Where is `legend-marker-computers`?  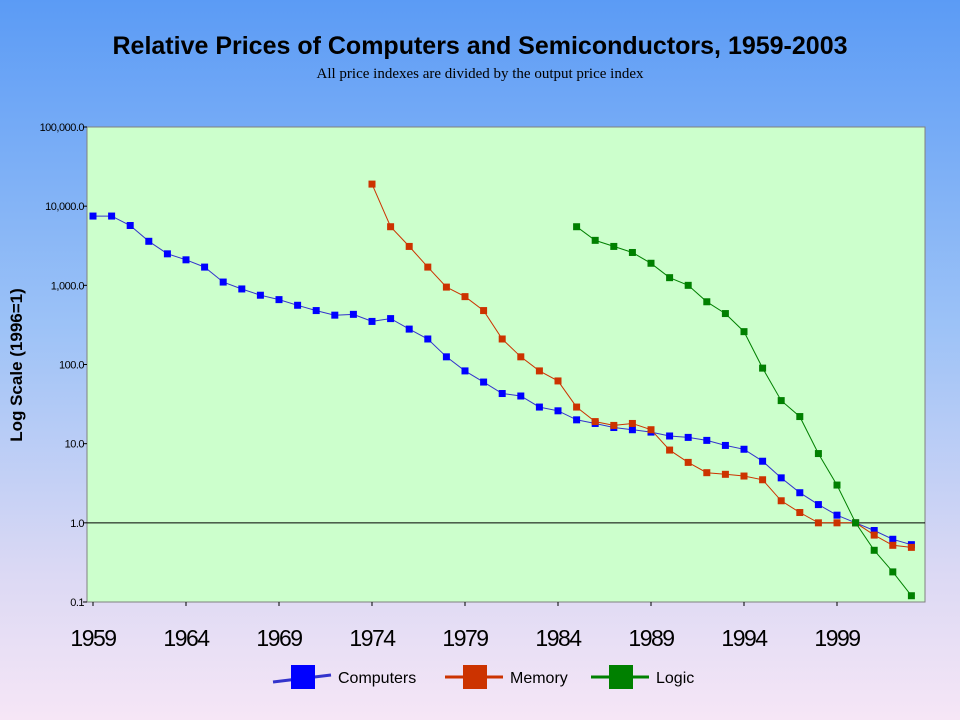
legend-marker-computers is located at coordinates (303, 677).